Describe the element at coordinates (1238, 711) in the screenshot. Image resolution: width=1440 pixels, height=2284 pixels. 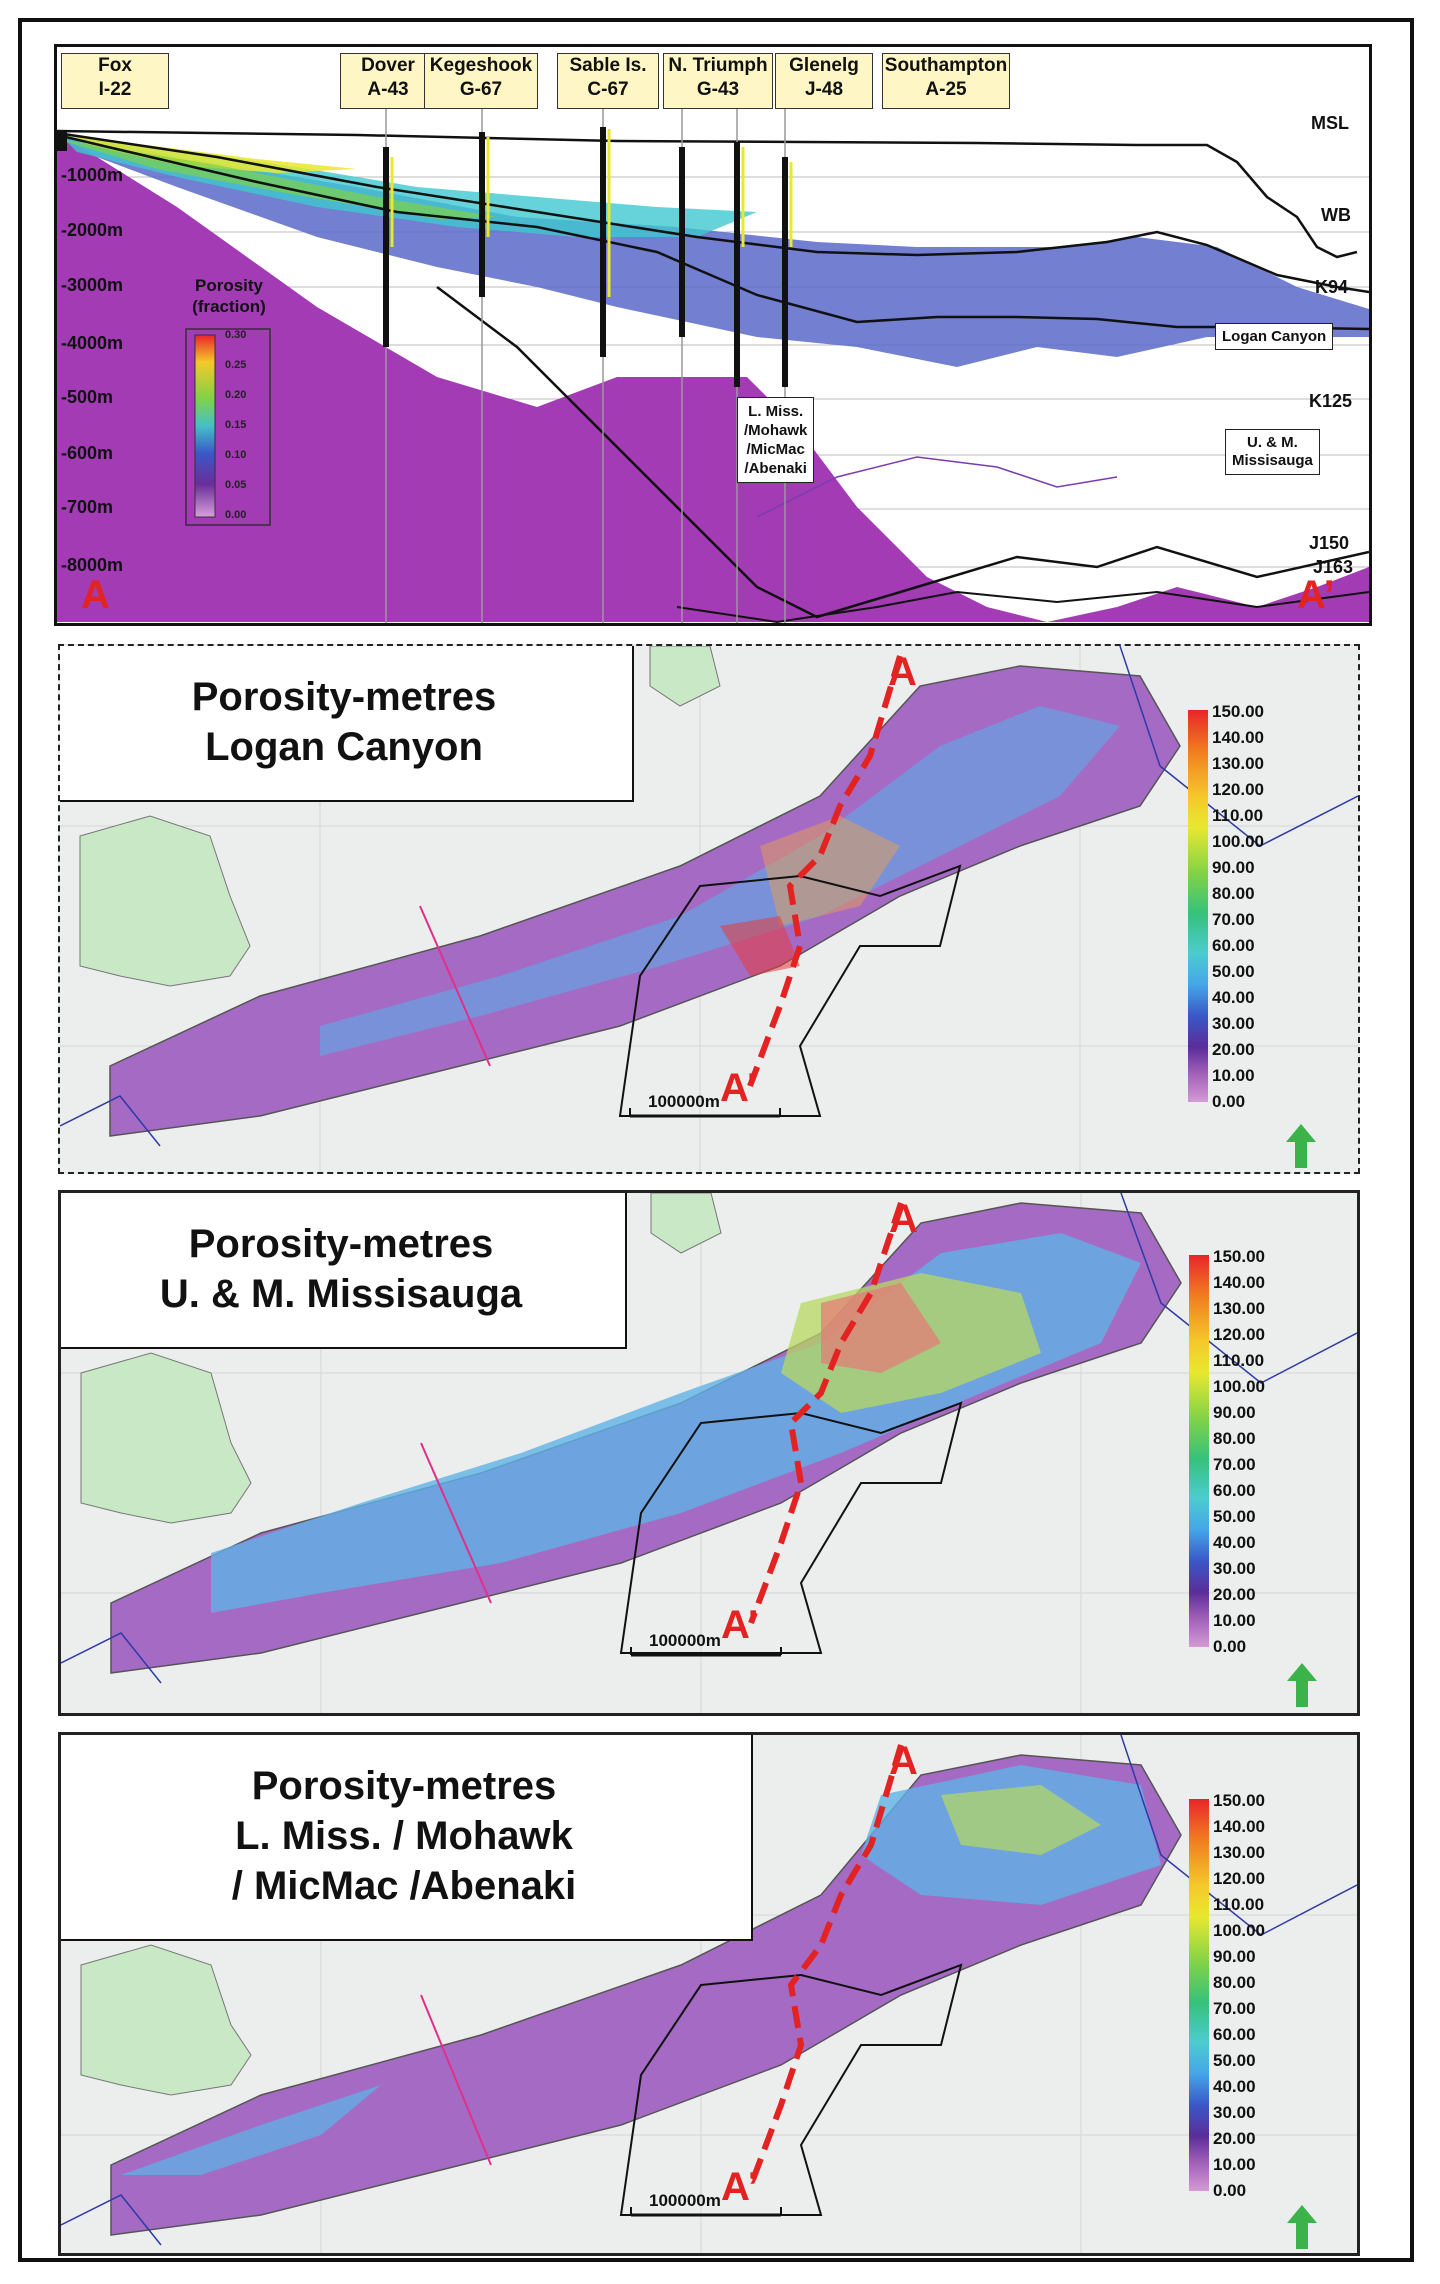
I see `colorbar-tick: 150.00` at that location.